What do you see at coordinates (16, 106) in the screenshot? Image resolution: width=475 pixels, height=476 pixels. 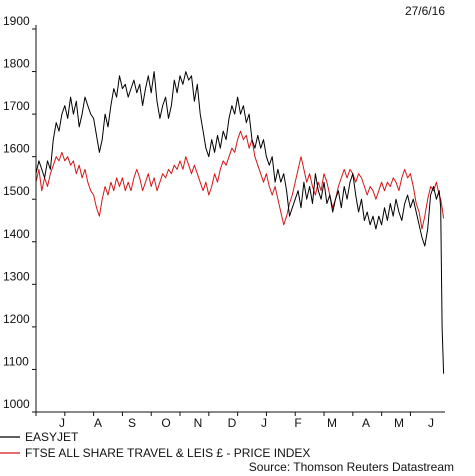 I see `y-tick-label: 1700` at bounding box center [16, 106].